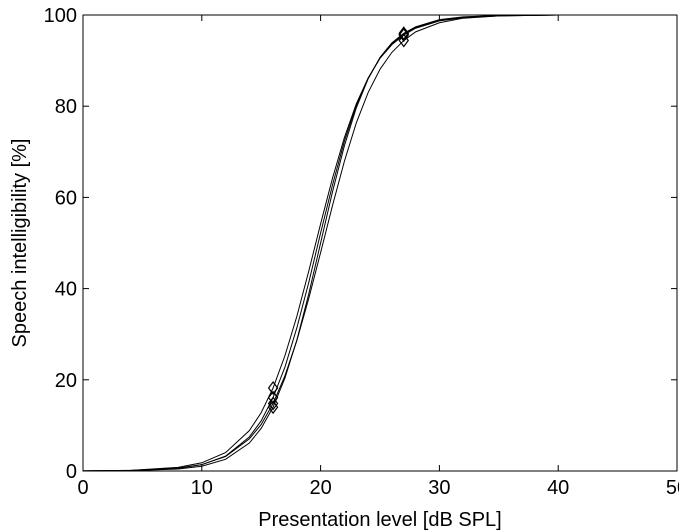 The image size is (679, 532). Describe the element at coordinates (320, 488) in the screenshot. I see `x-tick-label: 20` at that location.